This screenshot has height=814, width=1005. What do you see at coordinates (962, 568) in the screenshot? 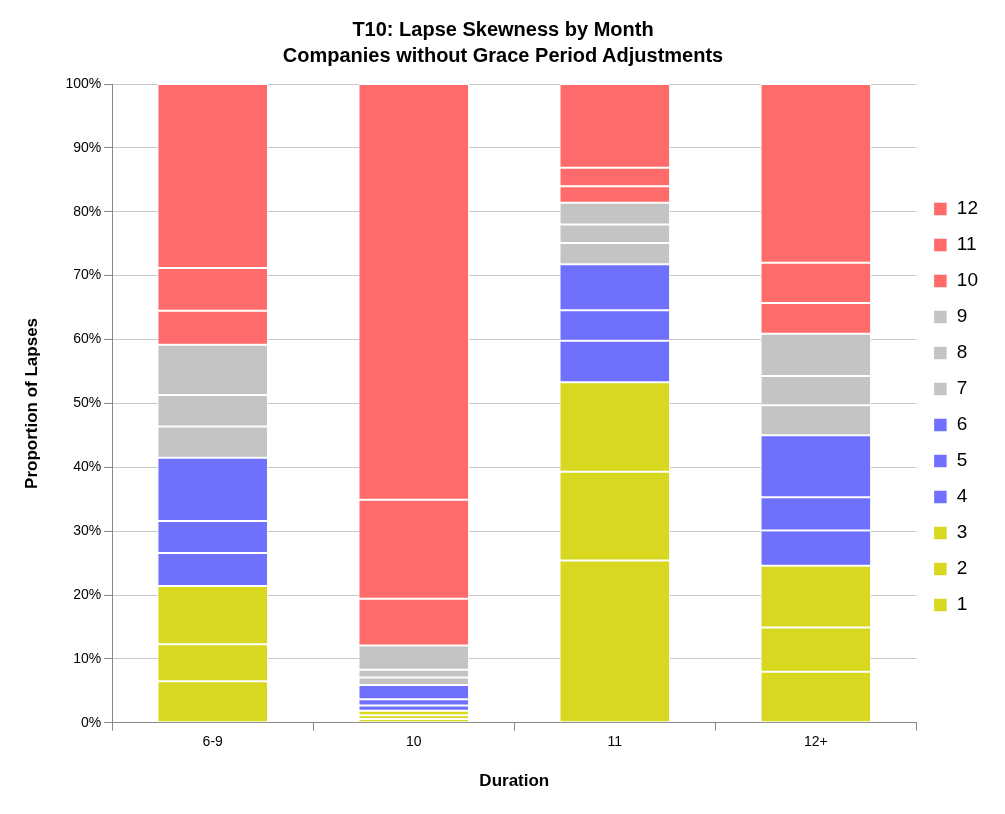
I see `legend-label: 2` at bounding box center [962, 568].